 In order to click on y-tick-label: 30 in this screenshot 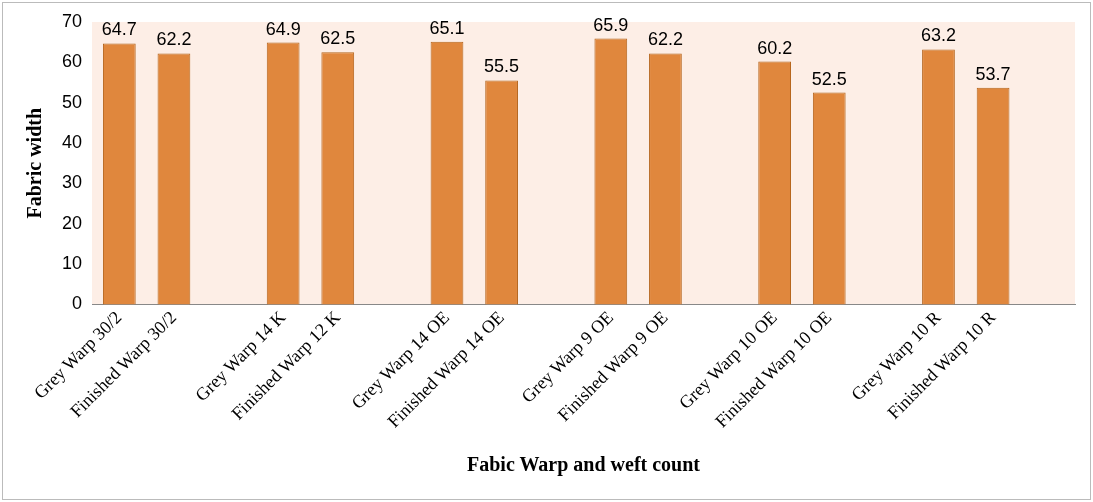, I will do `click(72, 182)`.